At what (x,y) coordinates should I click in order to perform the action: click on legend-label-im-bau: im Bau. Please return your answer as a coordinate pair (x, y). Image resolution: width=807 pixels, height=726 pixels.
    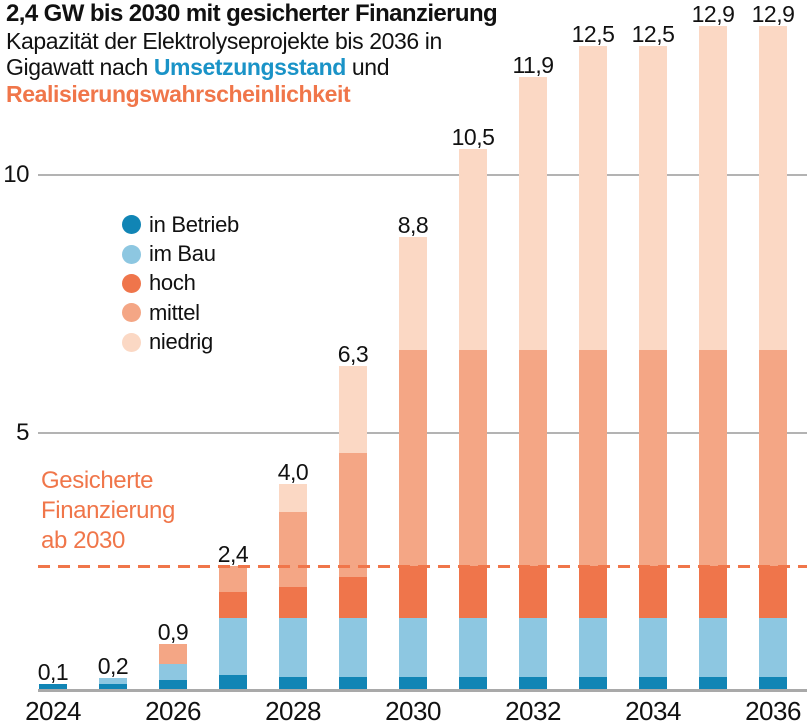
    Looking at the image, I should click on (182, 254).